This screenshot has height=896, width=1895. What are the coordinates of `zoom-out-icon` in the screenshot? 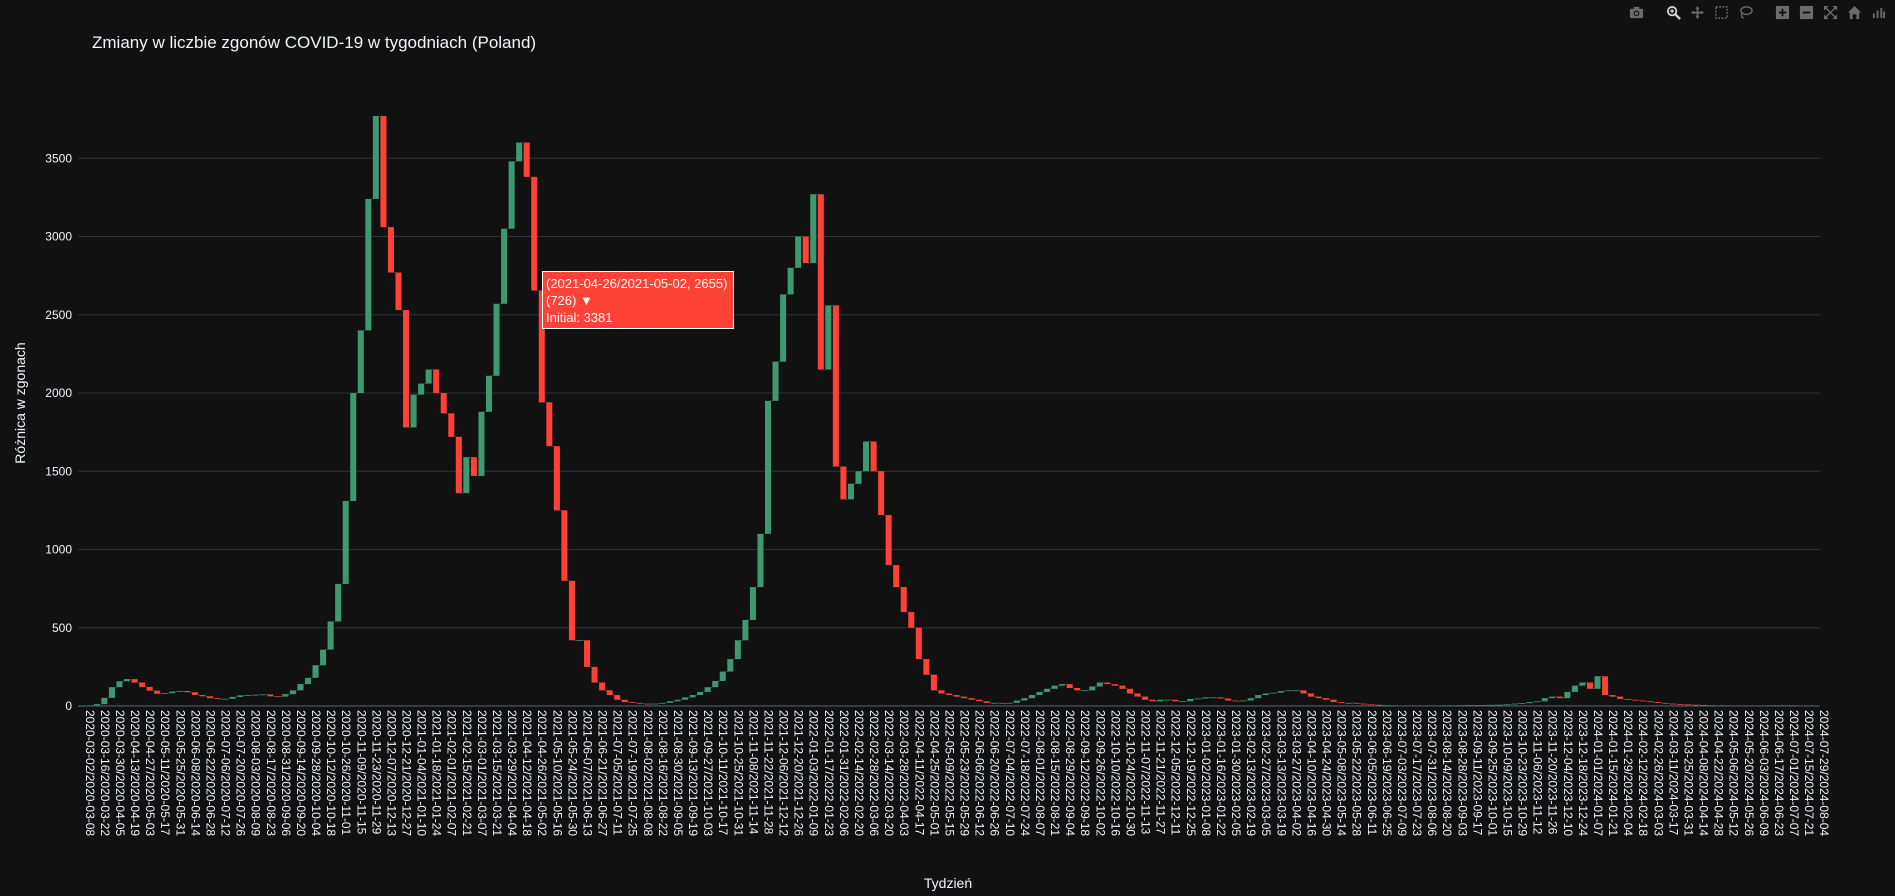 It's located at (1806, 12).